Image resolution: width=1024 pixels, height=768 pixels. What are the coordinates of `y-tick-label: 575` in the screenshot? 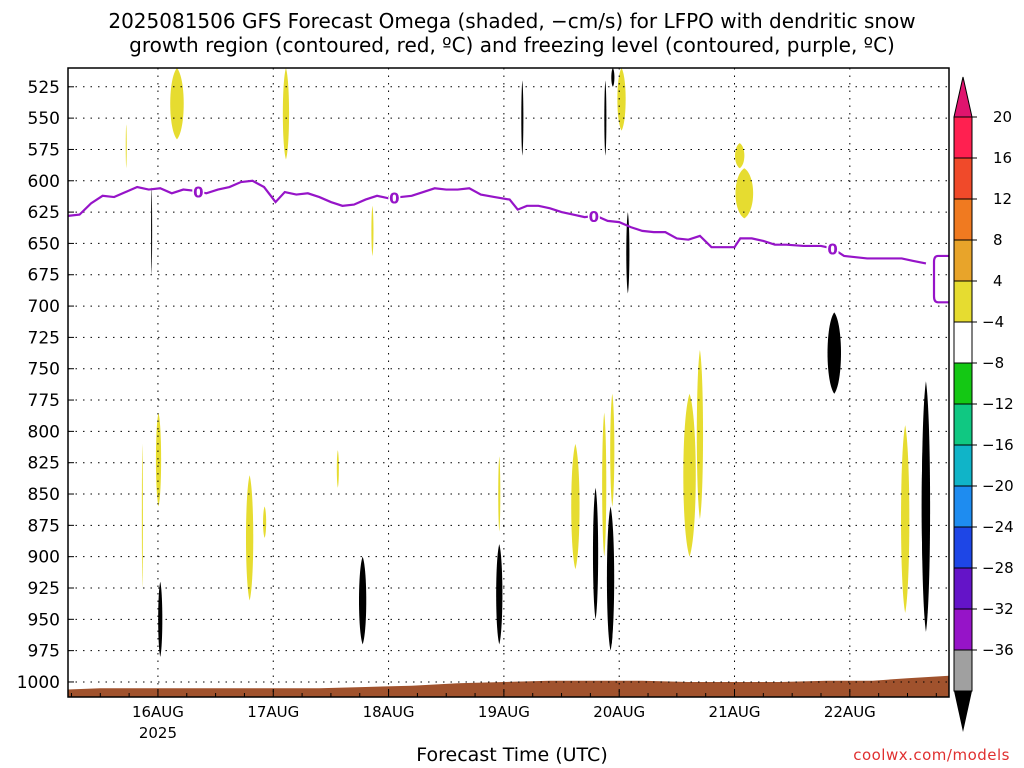 It's located at (44, 150).